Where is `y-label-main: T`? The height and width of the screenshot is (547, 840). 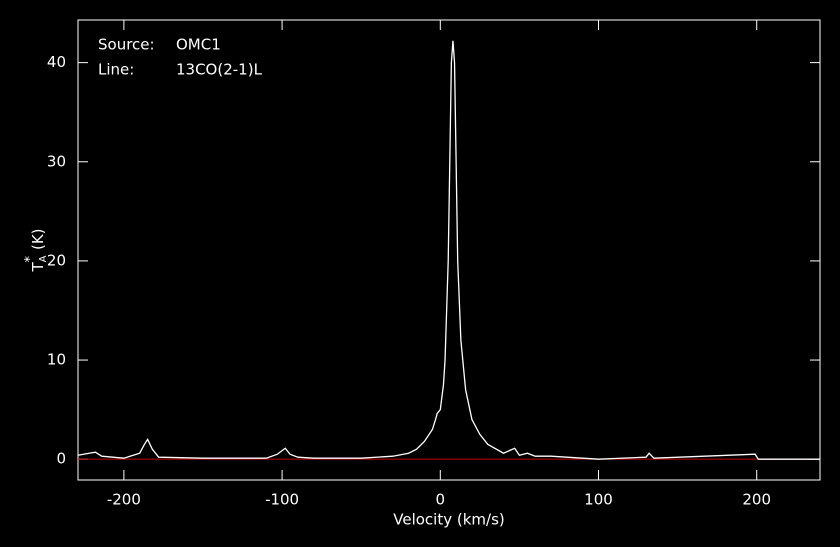
y-label-main: T is located at coordinates (38, 267).